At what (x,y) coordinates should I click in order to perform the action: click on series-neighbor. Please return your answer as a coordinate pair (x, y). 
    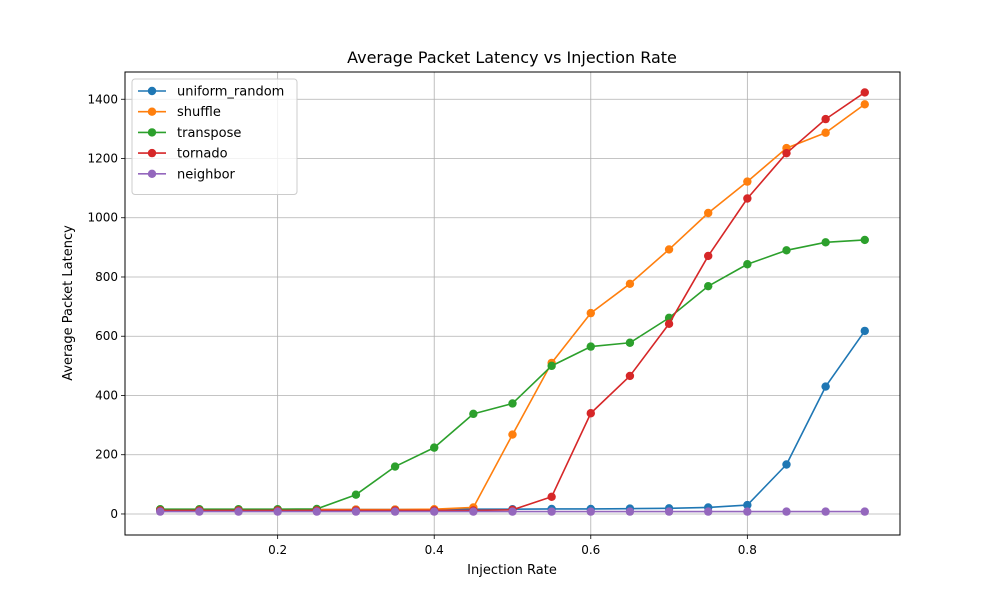
    Looking at the image, I should click on (512, 511).